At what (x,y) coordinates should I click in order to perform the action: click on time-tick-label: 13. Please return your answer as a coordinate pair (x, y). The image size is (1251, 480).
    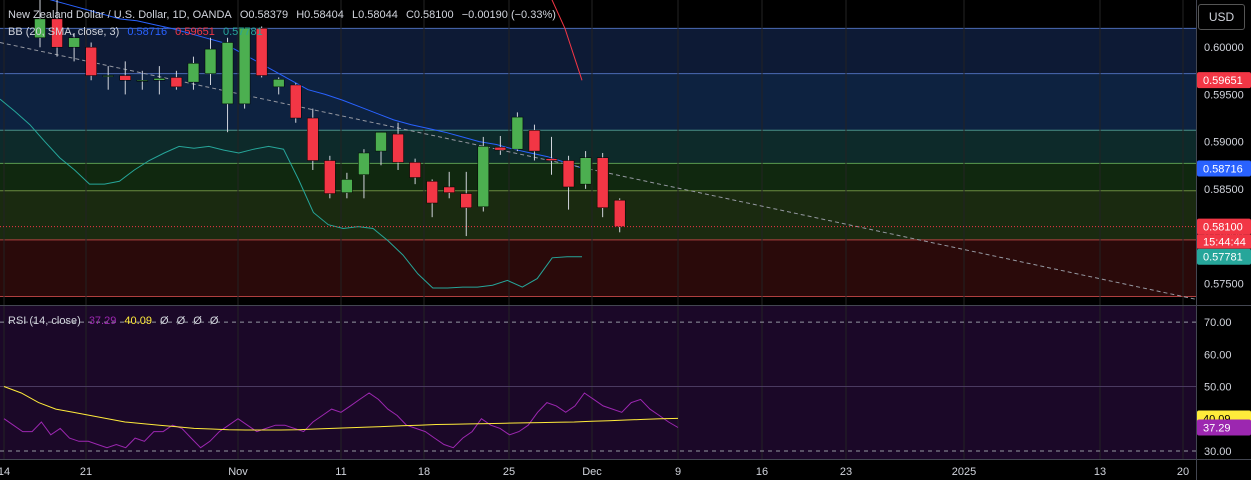
    Looking at the image, I should click on (1100, 472).